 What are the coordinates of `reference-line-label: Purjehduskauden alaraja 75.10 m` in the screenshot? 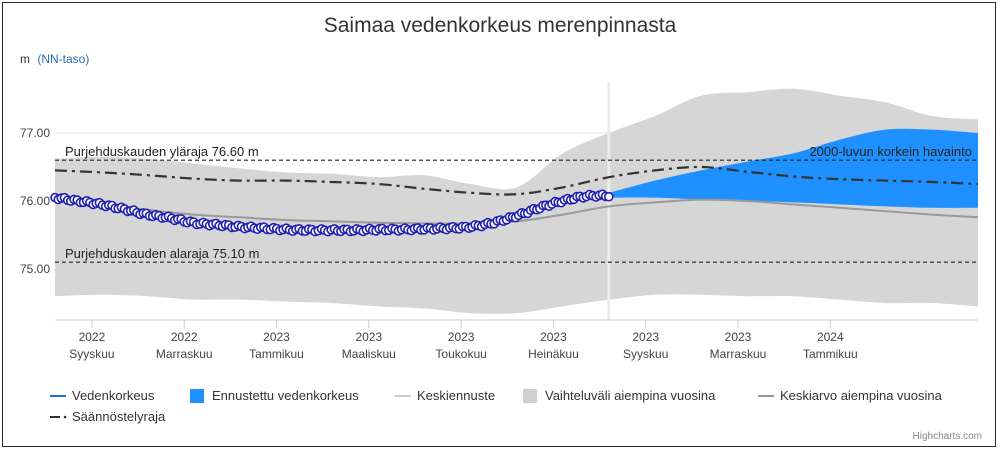 It's located at (162, 253).